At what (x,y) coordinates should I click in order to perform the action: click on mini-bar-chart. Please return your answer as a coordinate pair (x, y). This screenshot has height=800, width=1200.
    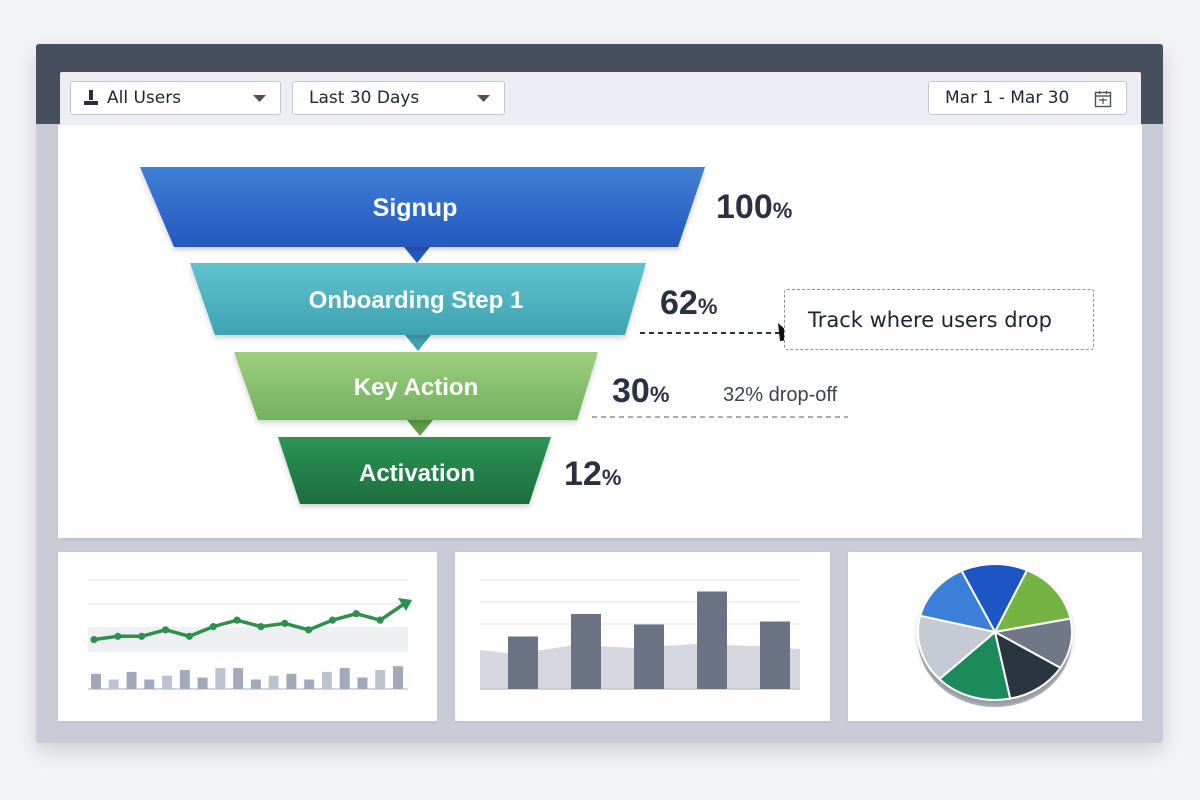
    Looking at the image, I should click on (640, 634).